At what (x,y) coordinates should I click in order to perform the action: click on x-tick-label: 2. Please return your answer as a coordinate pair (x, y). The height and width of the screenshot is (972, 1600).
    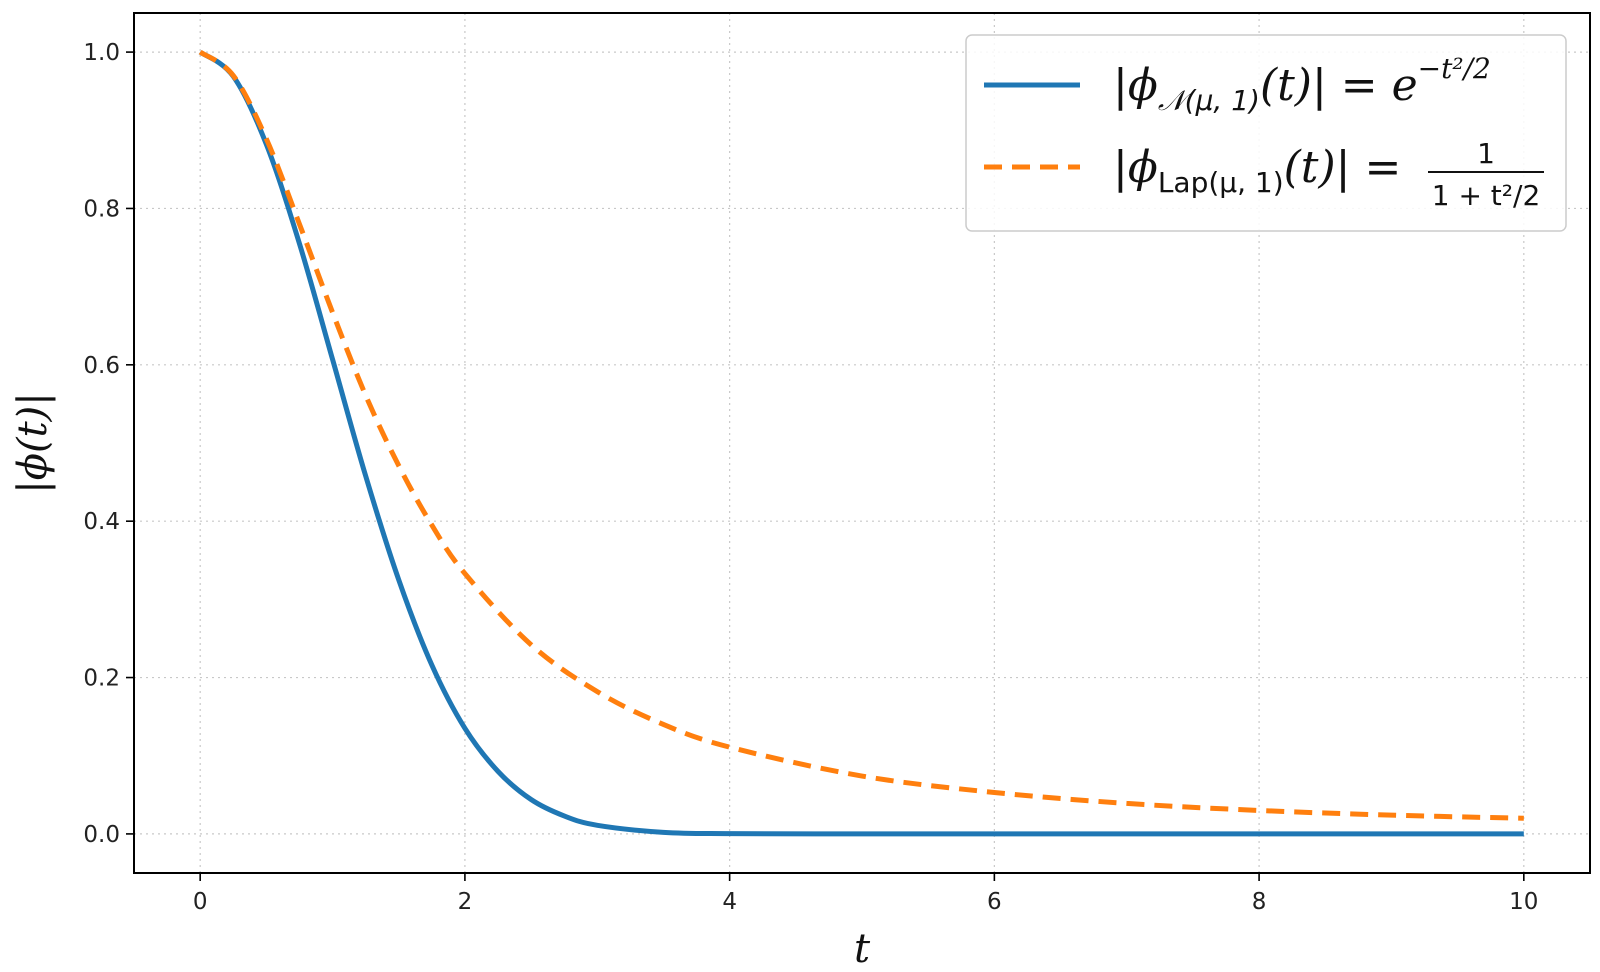
    Looking at the image, I should click on (465, 902).